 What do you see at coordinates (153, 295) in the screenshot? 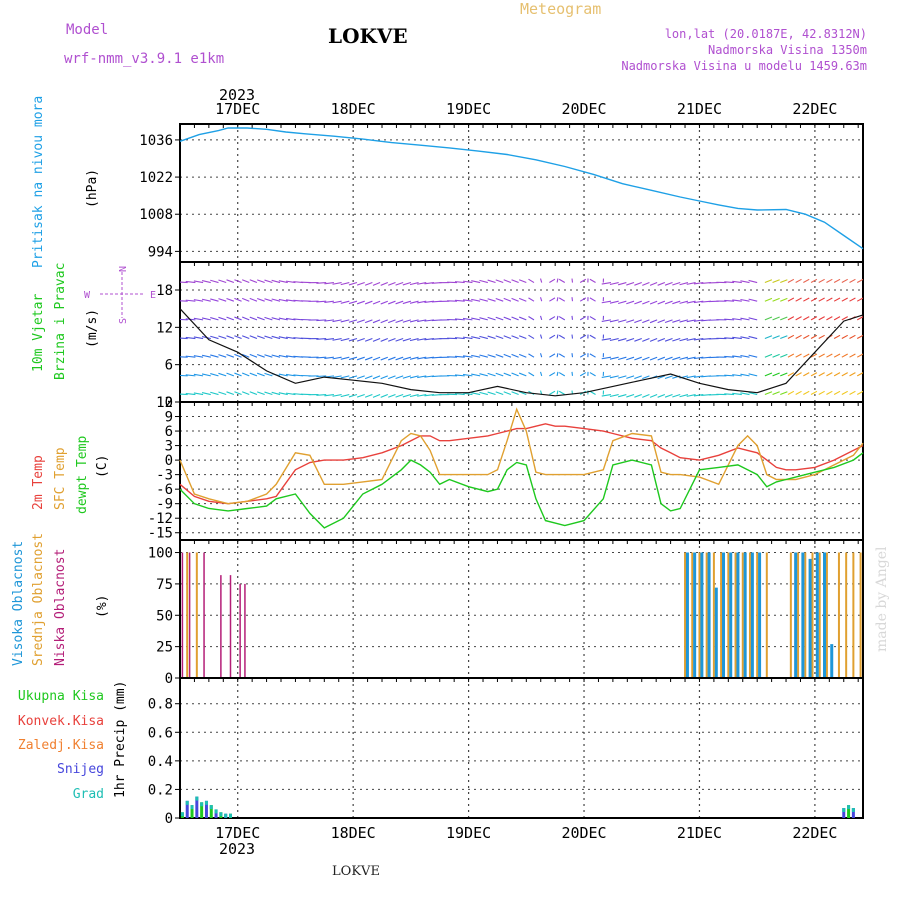
I see `compass-east: E` at bounding box center [153, 295].